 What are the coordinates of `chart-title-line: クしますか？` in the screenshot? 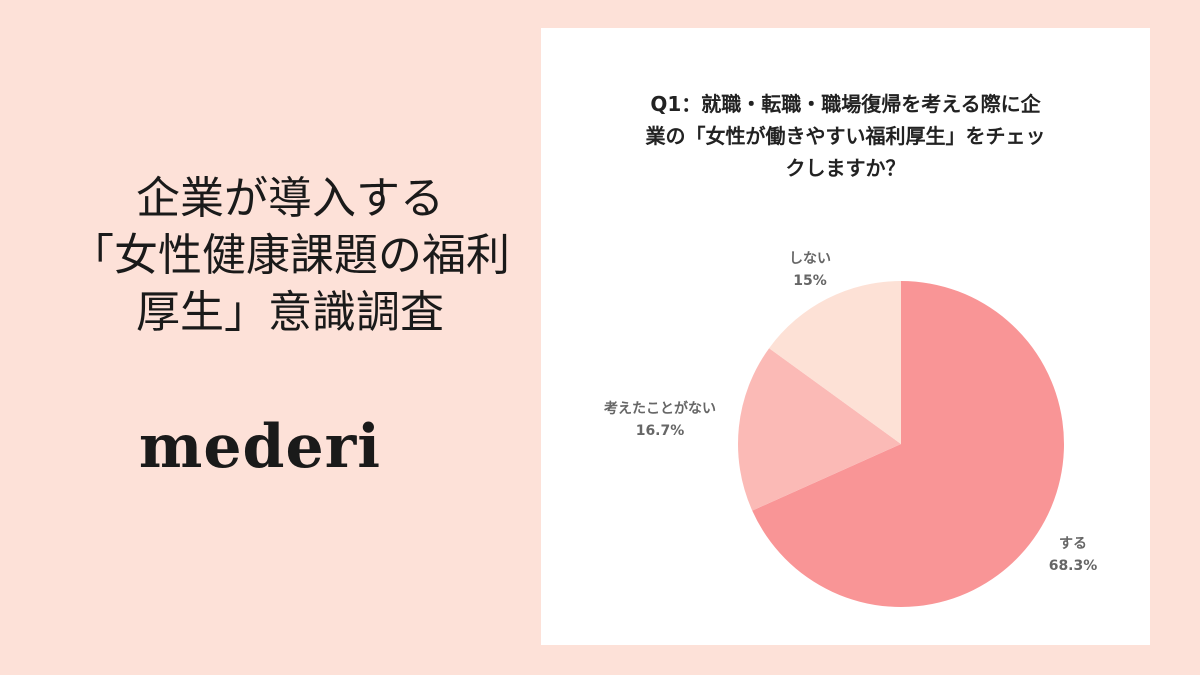 It's located at (845, 168).